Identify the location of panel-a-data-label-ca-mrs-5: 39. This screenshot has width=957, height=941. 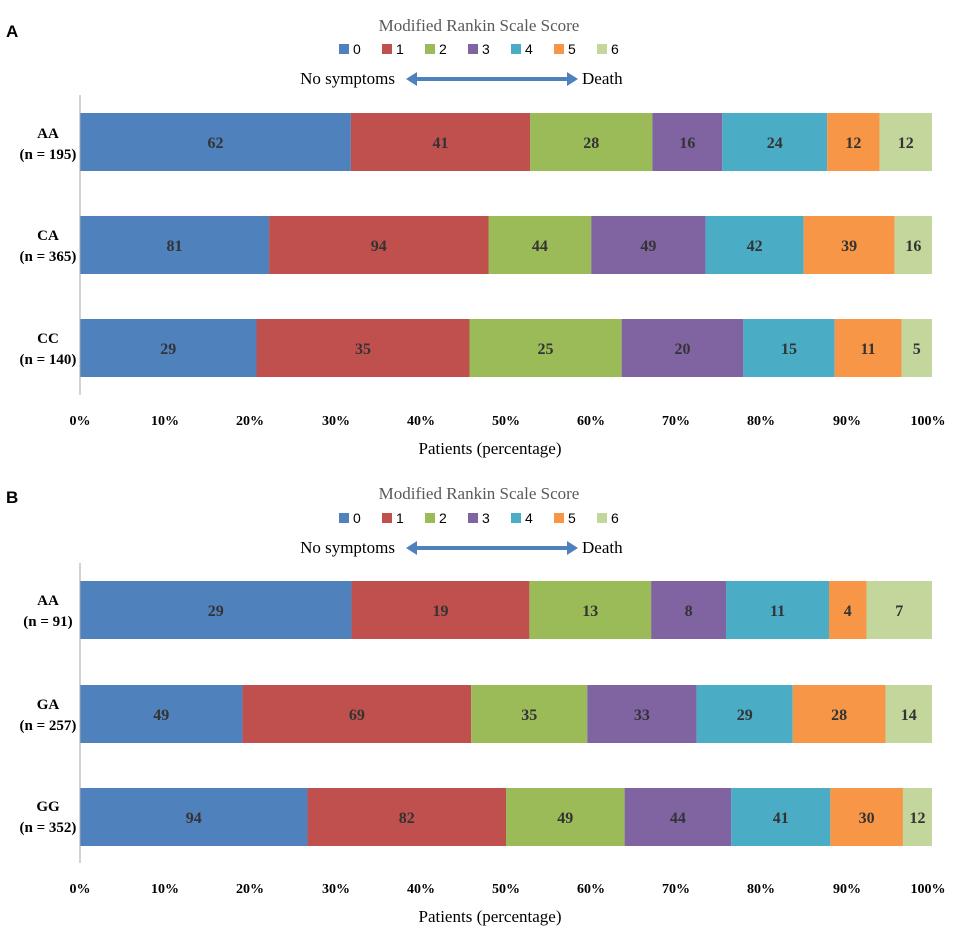
(849, 246).